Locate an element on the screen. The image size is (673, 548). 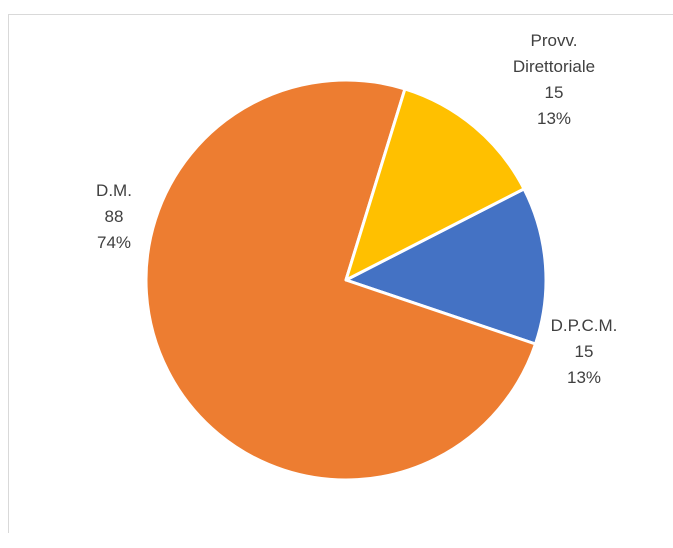
slice-label-dpcm-value: 15 is located at coordinates (584, 351).